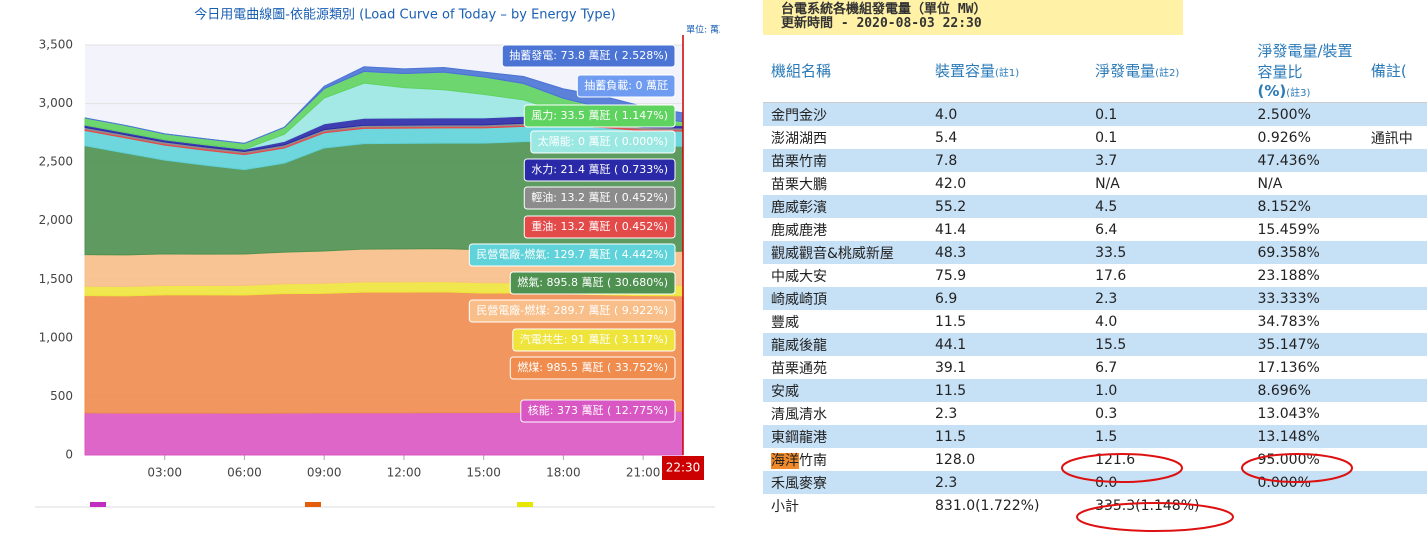 Image resolution: width=1427 pixels, height=535 pixels. Describe the element at coordinates (987, 505) in the screenshot. I see `table-cell: 831.0(1.722%)` at that location.